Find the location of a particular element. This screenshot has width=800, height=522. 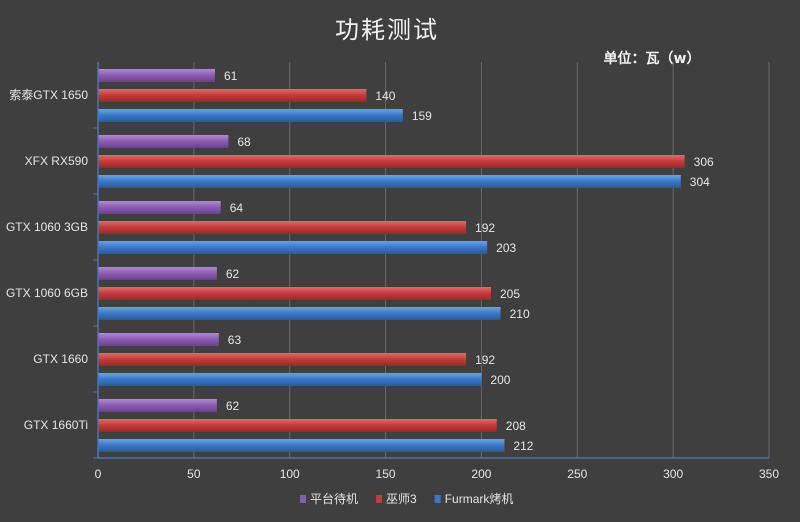

data-label: 159 is located at coordinates (422, 116).